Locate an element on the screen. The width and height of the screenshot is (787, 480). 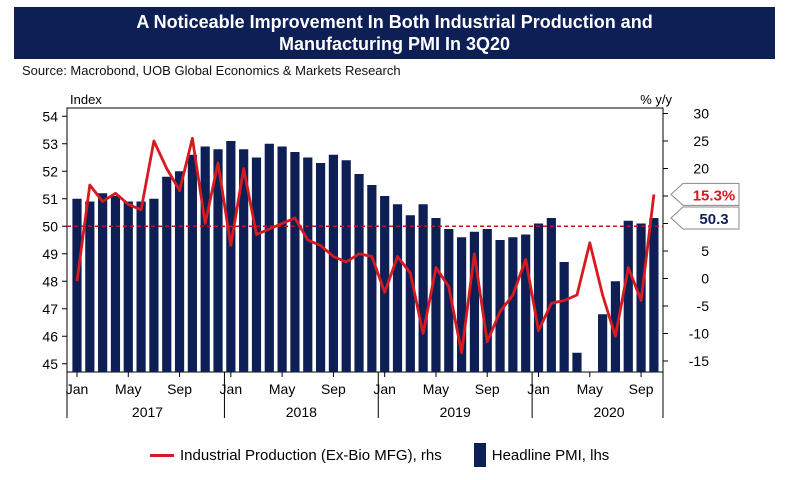
left-axis-tick-label: 52 is located at coordinates (50, 171).